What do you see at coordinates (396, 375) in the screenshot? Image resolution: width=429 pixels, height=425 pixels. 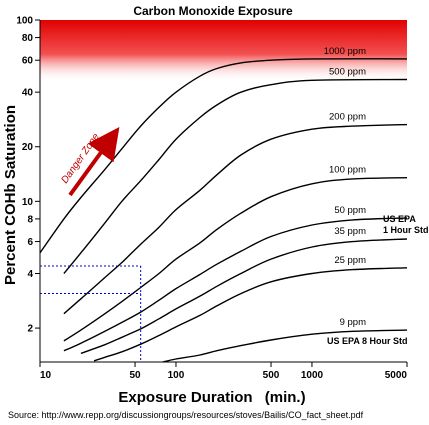 I see `x-tick-label: 5000` at bounding box center [396, 375].